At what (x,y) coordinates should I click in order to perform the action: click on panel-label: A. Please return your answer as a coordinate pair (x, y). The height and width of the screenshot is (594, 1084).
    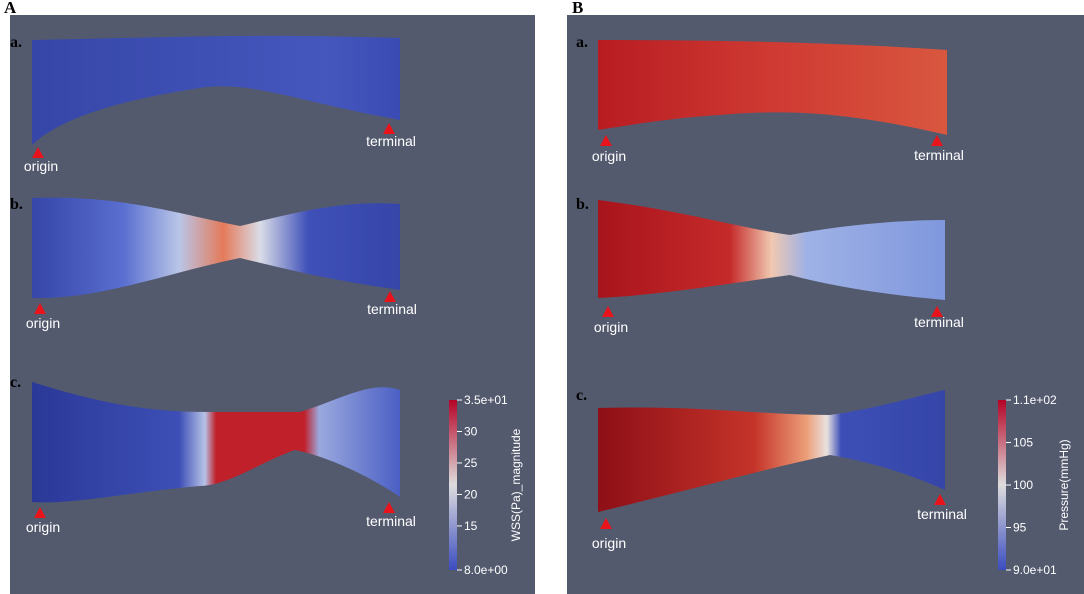
    Looking at the image, I should click on (10, 8).